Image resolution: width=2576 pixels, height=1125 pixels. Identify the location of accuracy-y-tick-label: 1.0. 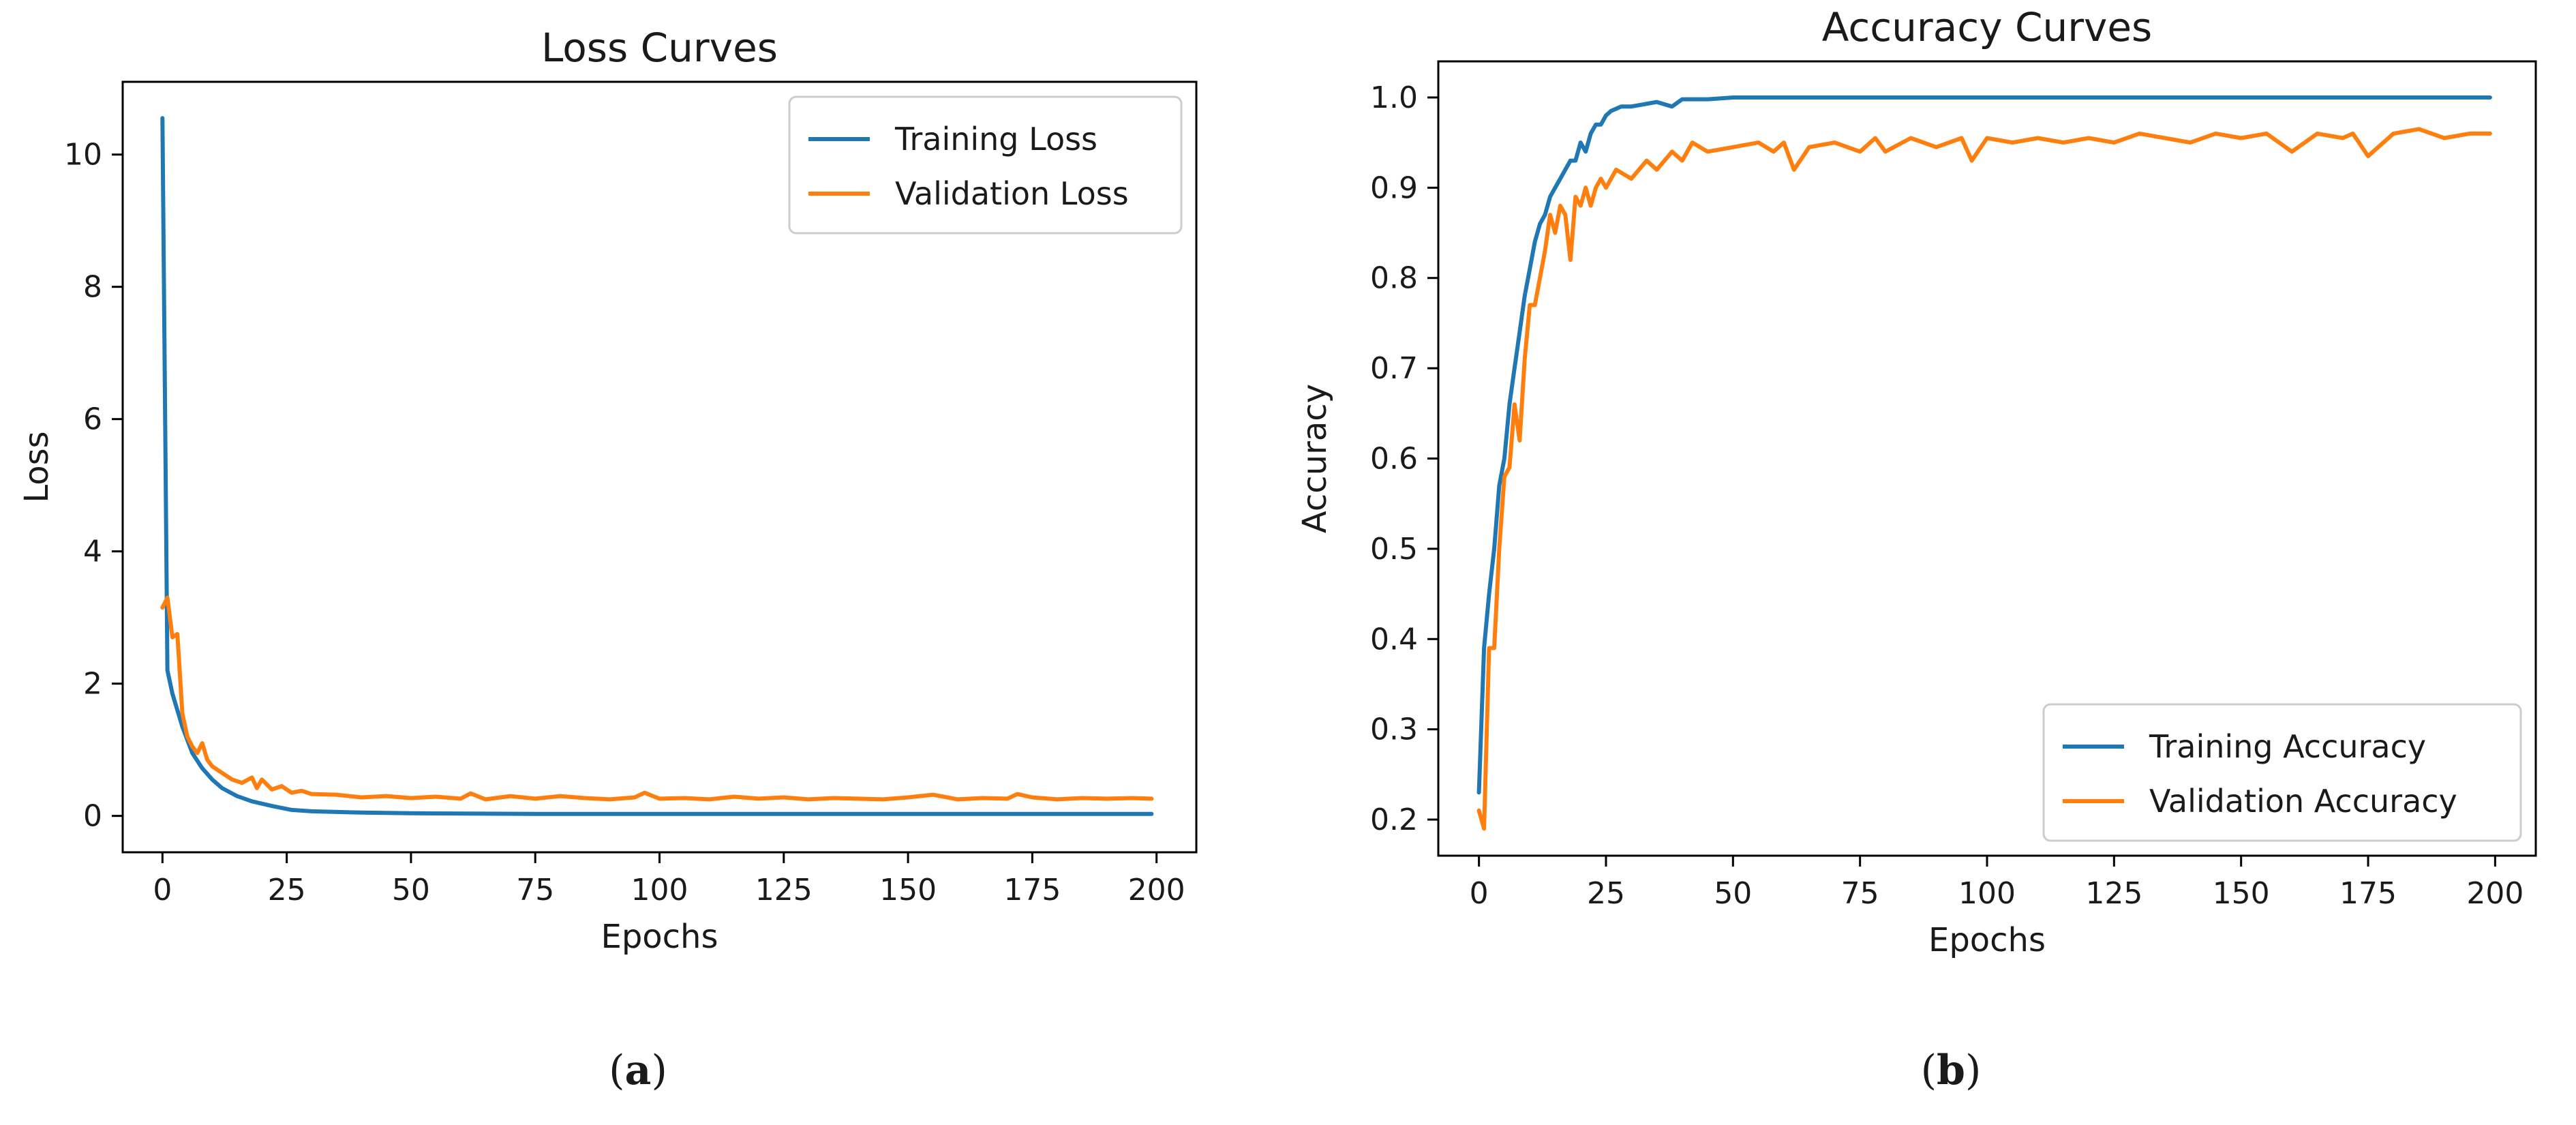
(1394, 97).